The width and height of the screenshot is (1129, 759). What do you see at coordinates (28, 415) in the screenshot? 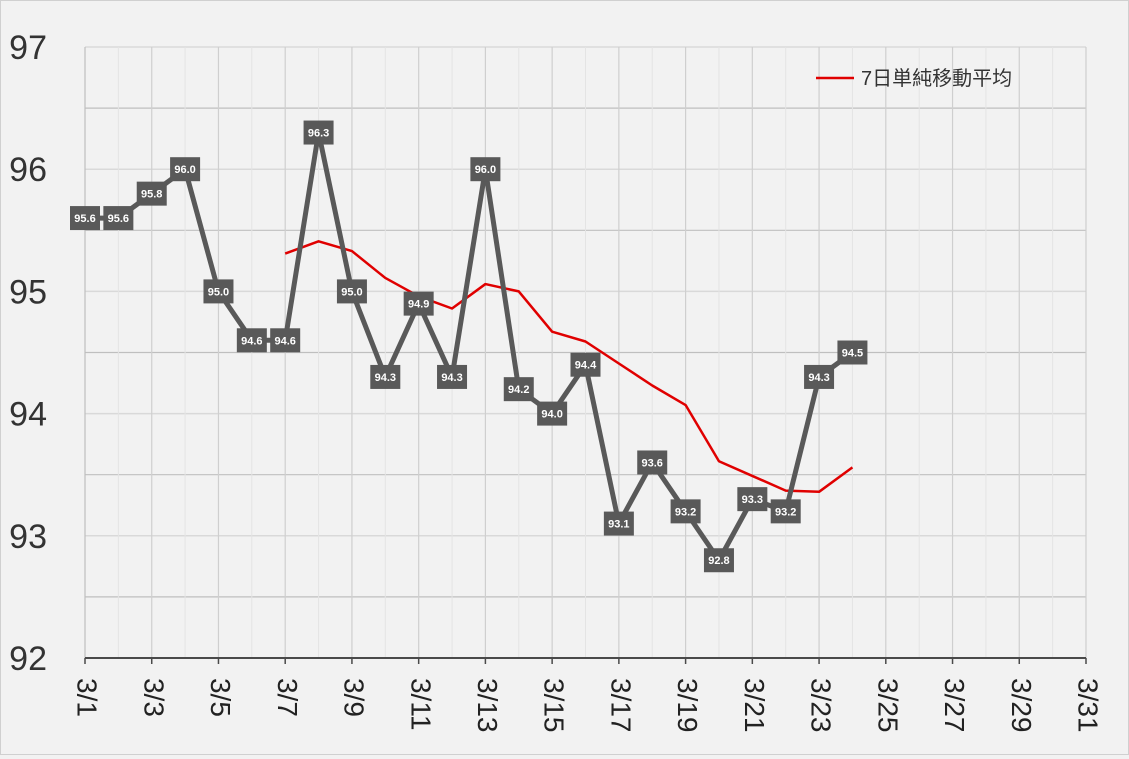
I see `y-tick-label: 94` at bounding box center [28, 415].